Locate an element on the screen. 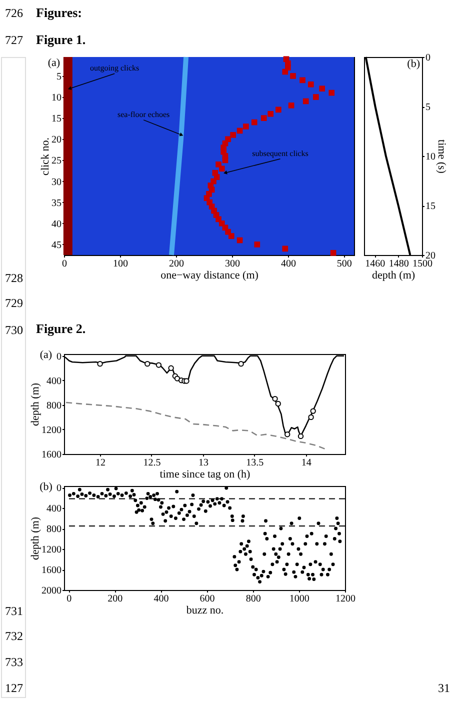 Image resolution: width=458 pixels, height=714 pixels. annotation: subsequent clicks is located at coordinates (280, 153).